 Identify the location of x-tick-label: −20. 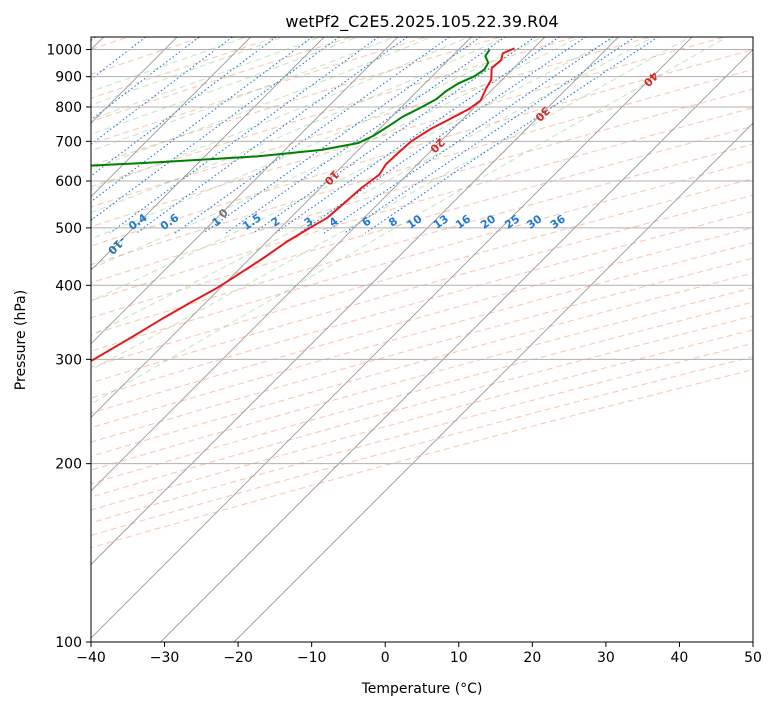
(238, 658).